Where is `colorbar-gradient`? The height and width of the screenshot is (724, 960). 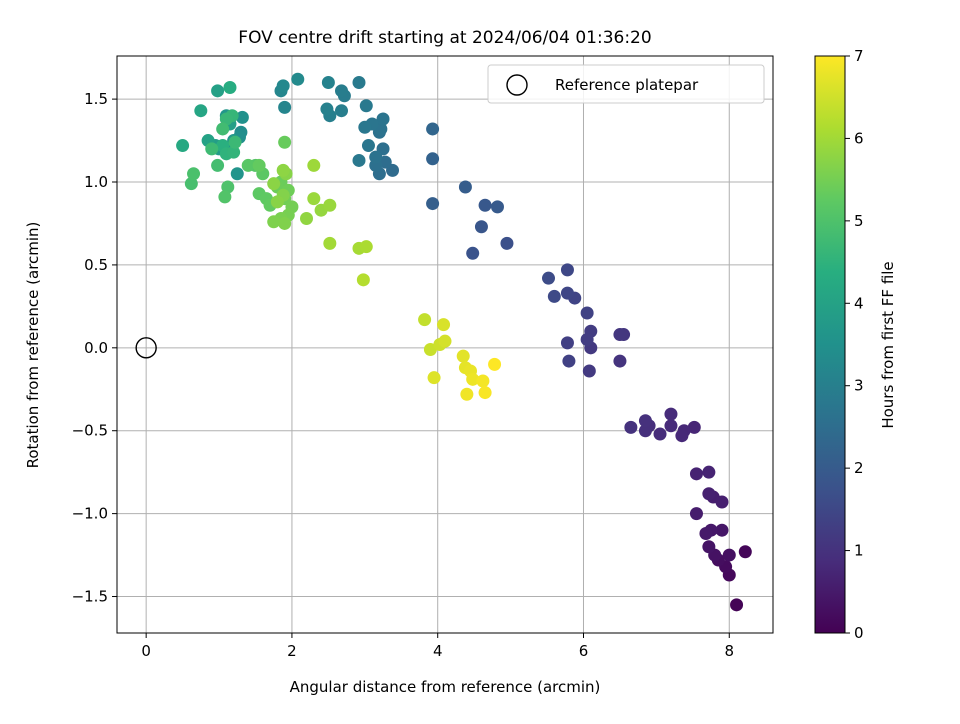 colorbar-gradient is located at coordinates (830, 344).